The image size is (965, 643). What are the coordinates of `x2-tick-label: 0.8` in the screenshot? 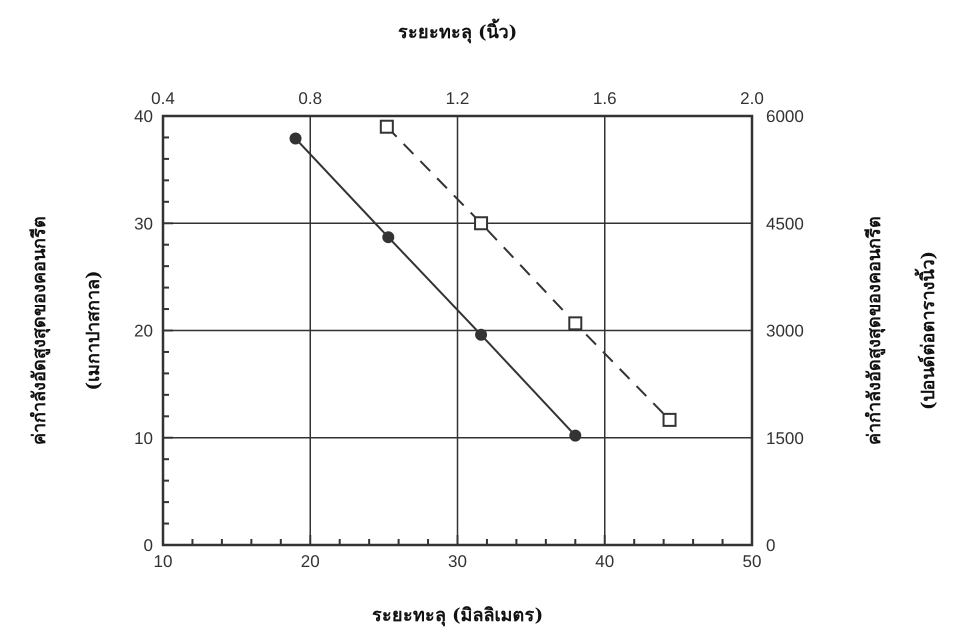 It's located at (310, 98).